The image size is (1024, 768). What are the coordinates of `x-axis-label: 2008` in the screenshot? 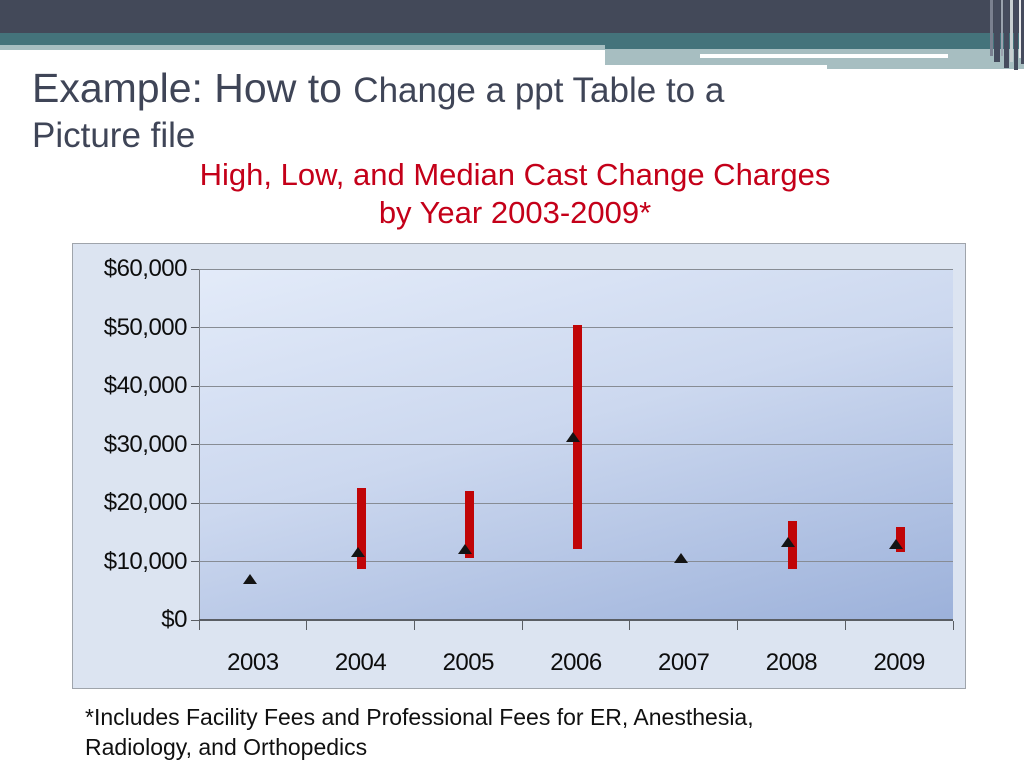 It's located at (791, 662).